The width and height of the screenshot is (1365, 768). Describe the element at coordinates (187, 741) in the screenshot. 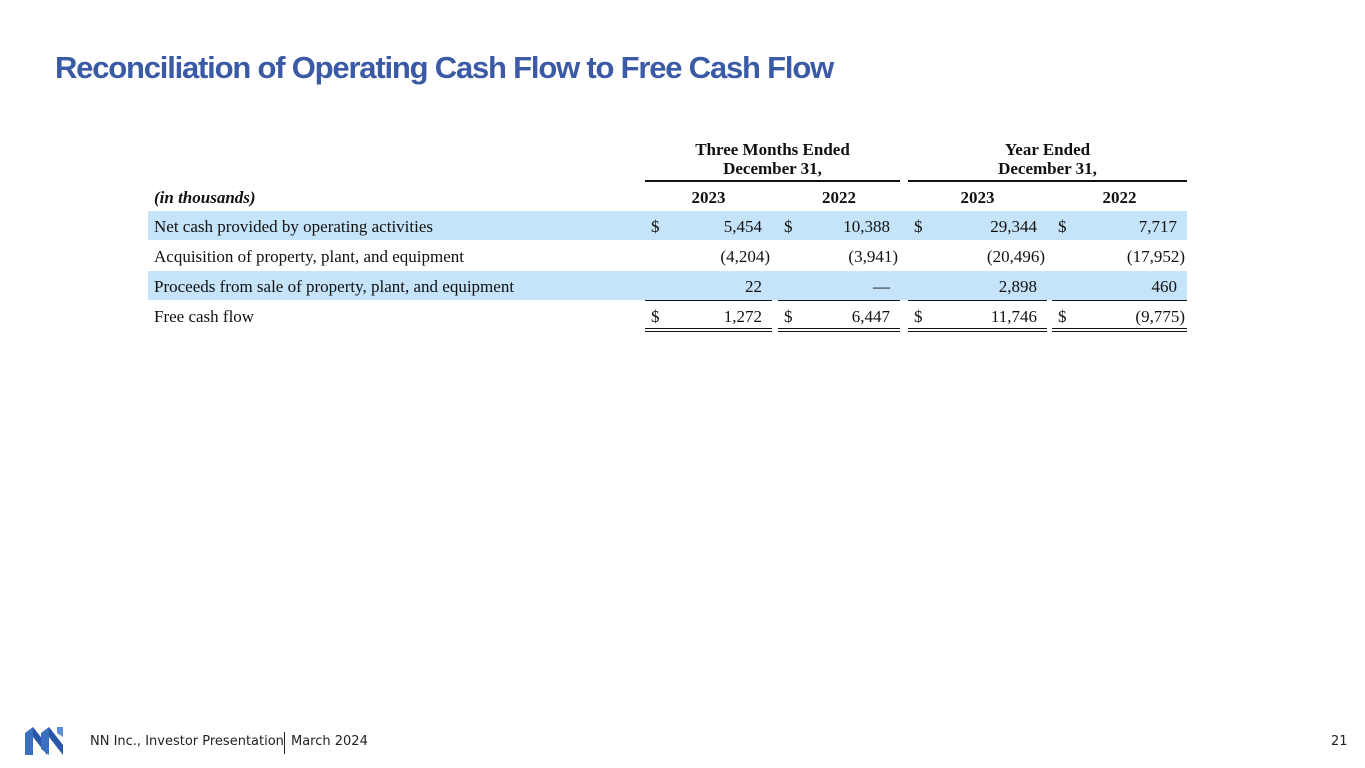

I see `footer-company: NN Inc., Investor Presentation` at that location.